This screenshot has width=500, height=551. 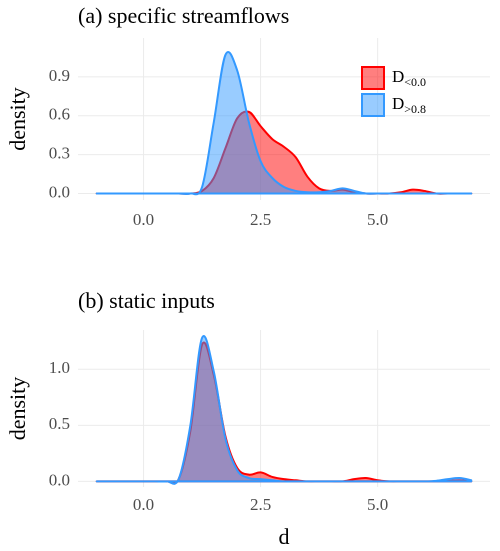 What do you see at coordinates (409, 78) in the screenshot?
I see `legend-label: D<0.0` at bounding box center [409, 78].